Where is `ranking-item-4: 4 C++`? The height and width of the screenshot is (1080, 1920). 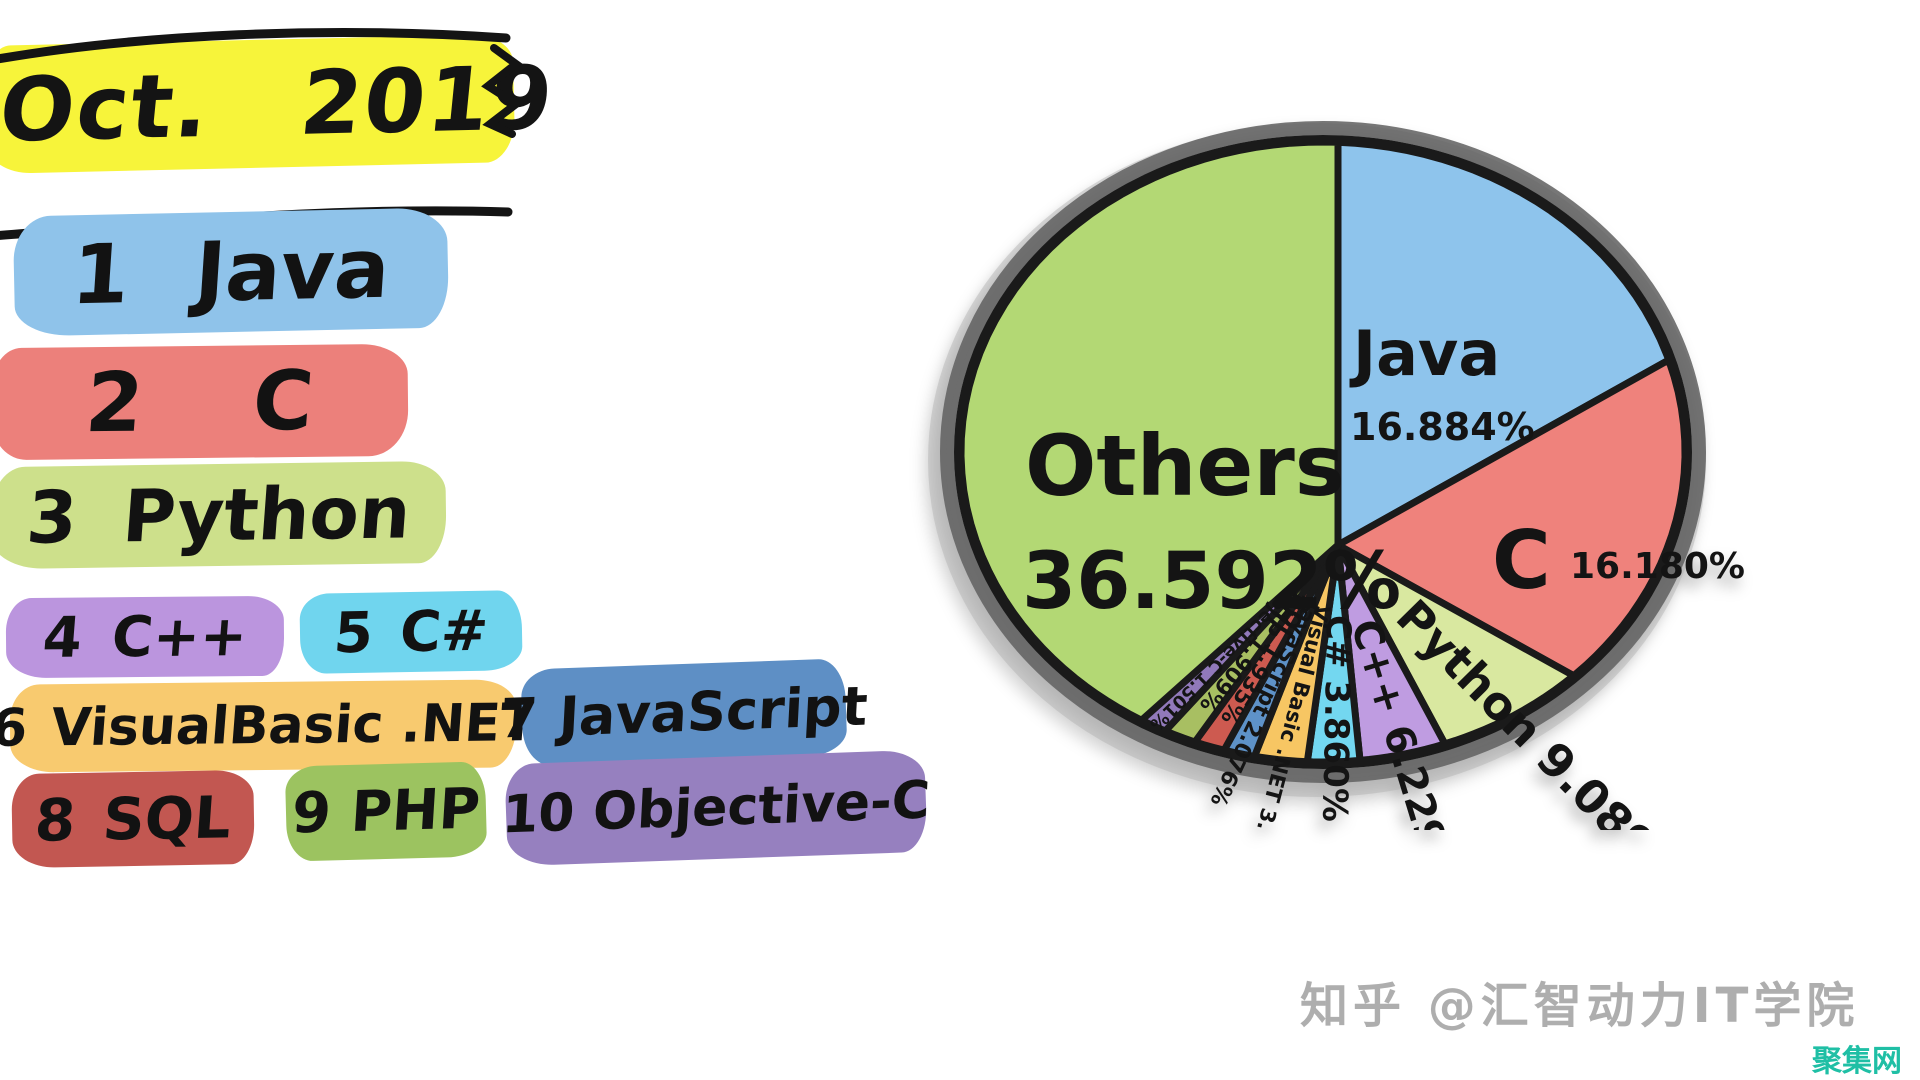
ranking-item-4: 4 C++ is located at coordinates (145, 637).